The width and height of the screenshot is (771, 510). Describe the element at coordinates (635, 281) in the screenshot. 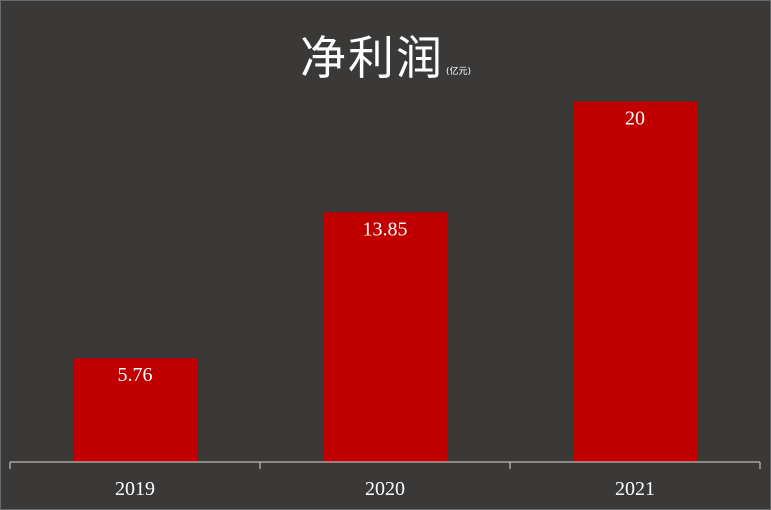

I see `bar-2021` at that location.